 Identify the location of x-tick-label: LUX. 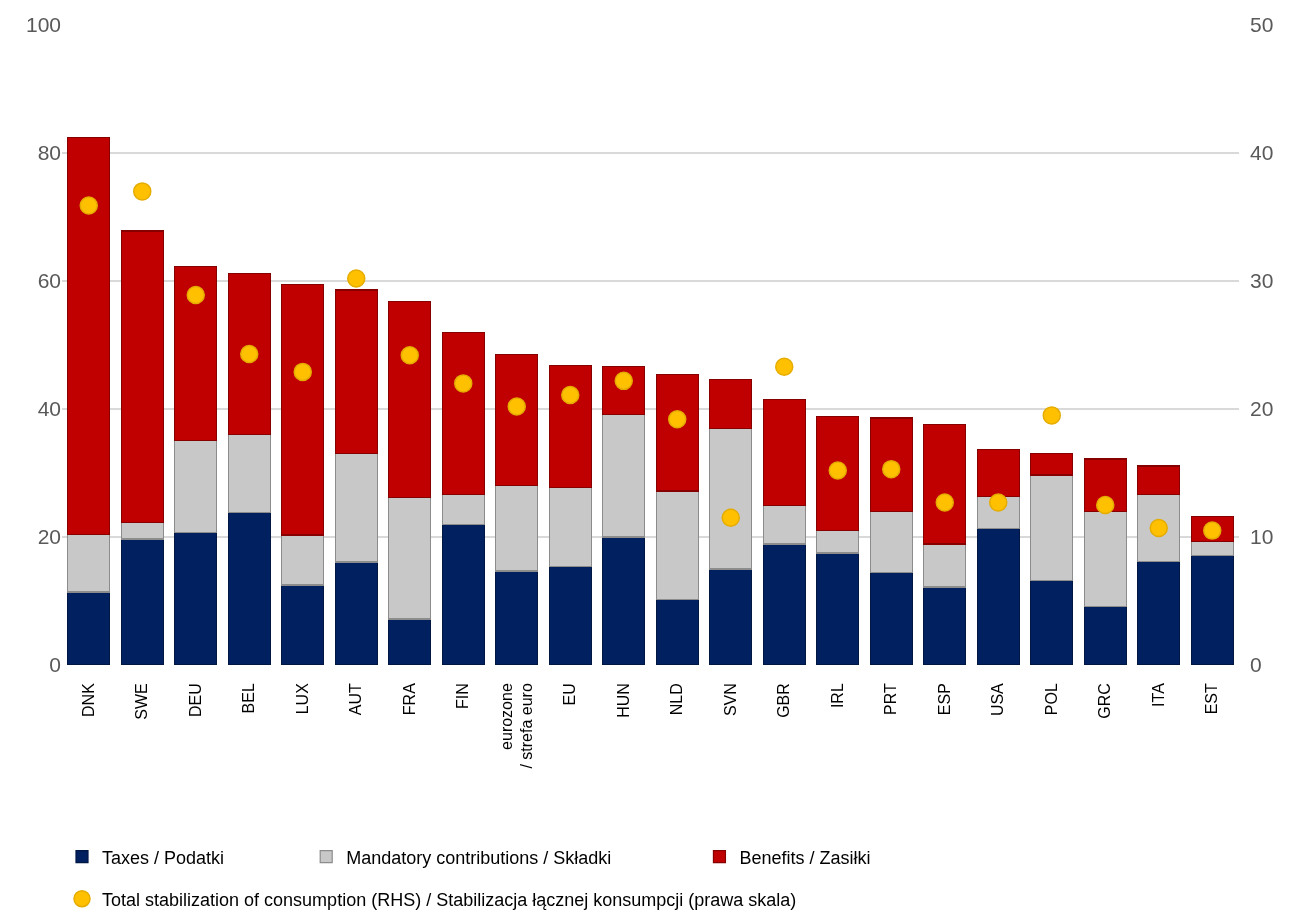
(302, 698).